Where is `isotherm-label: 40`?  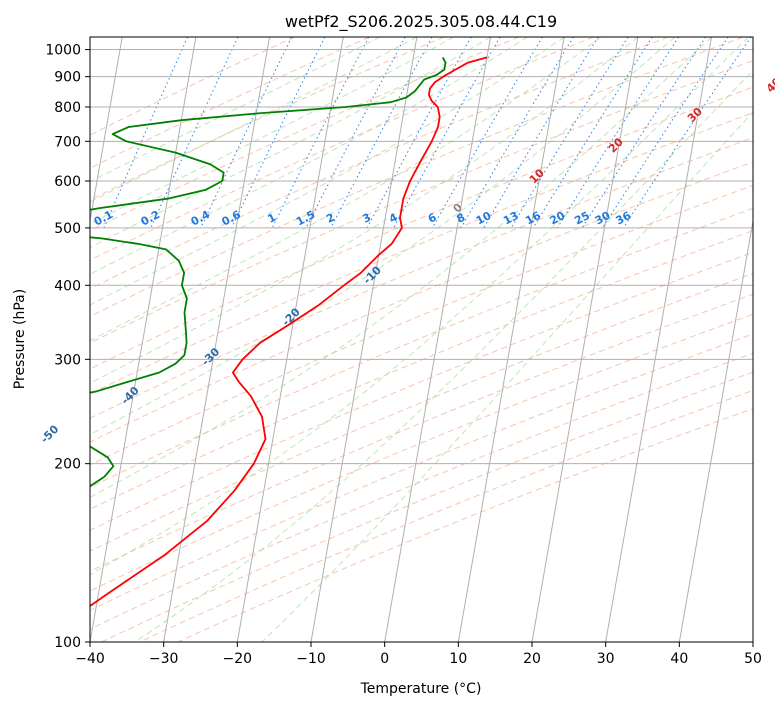
isotherm-label: 40 is located at coordinates (769, 85).